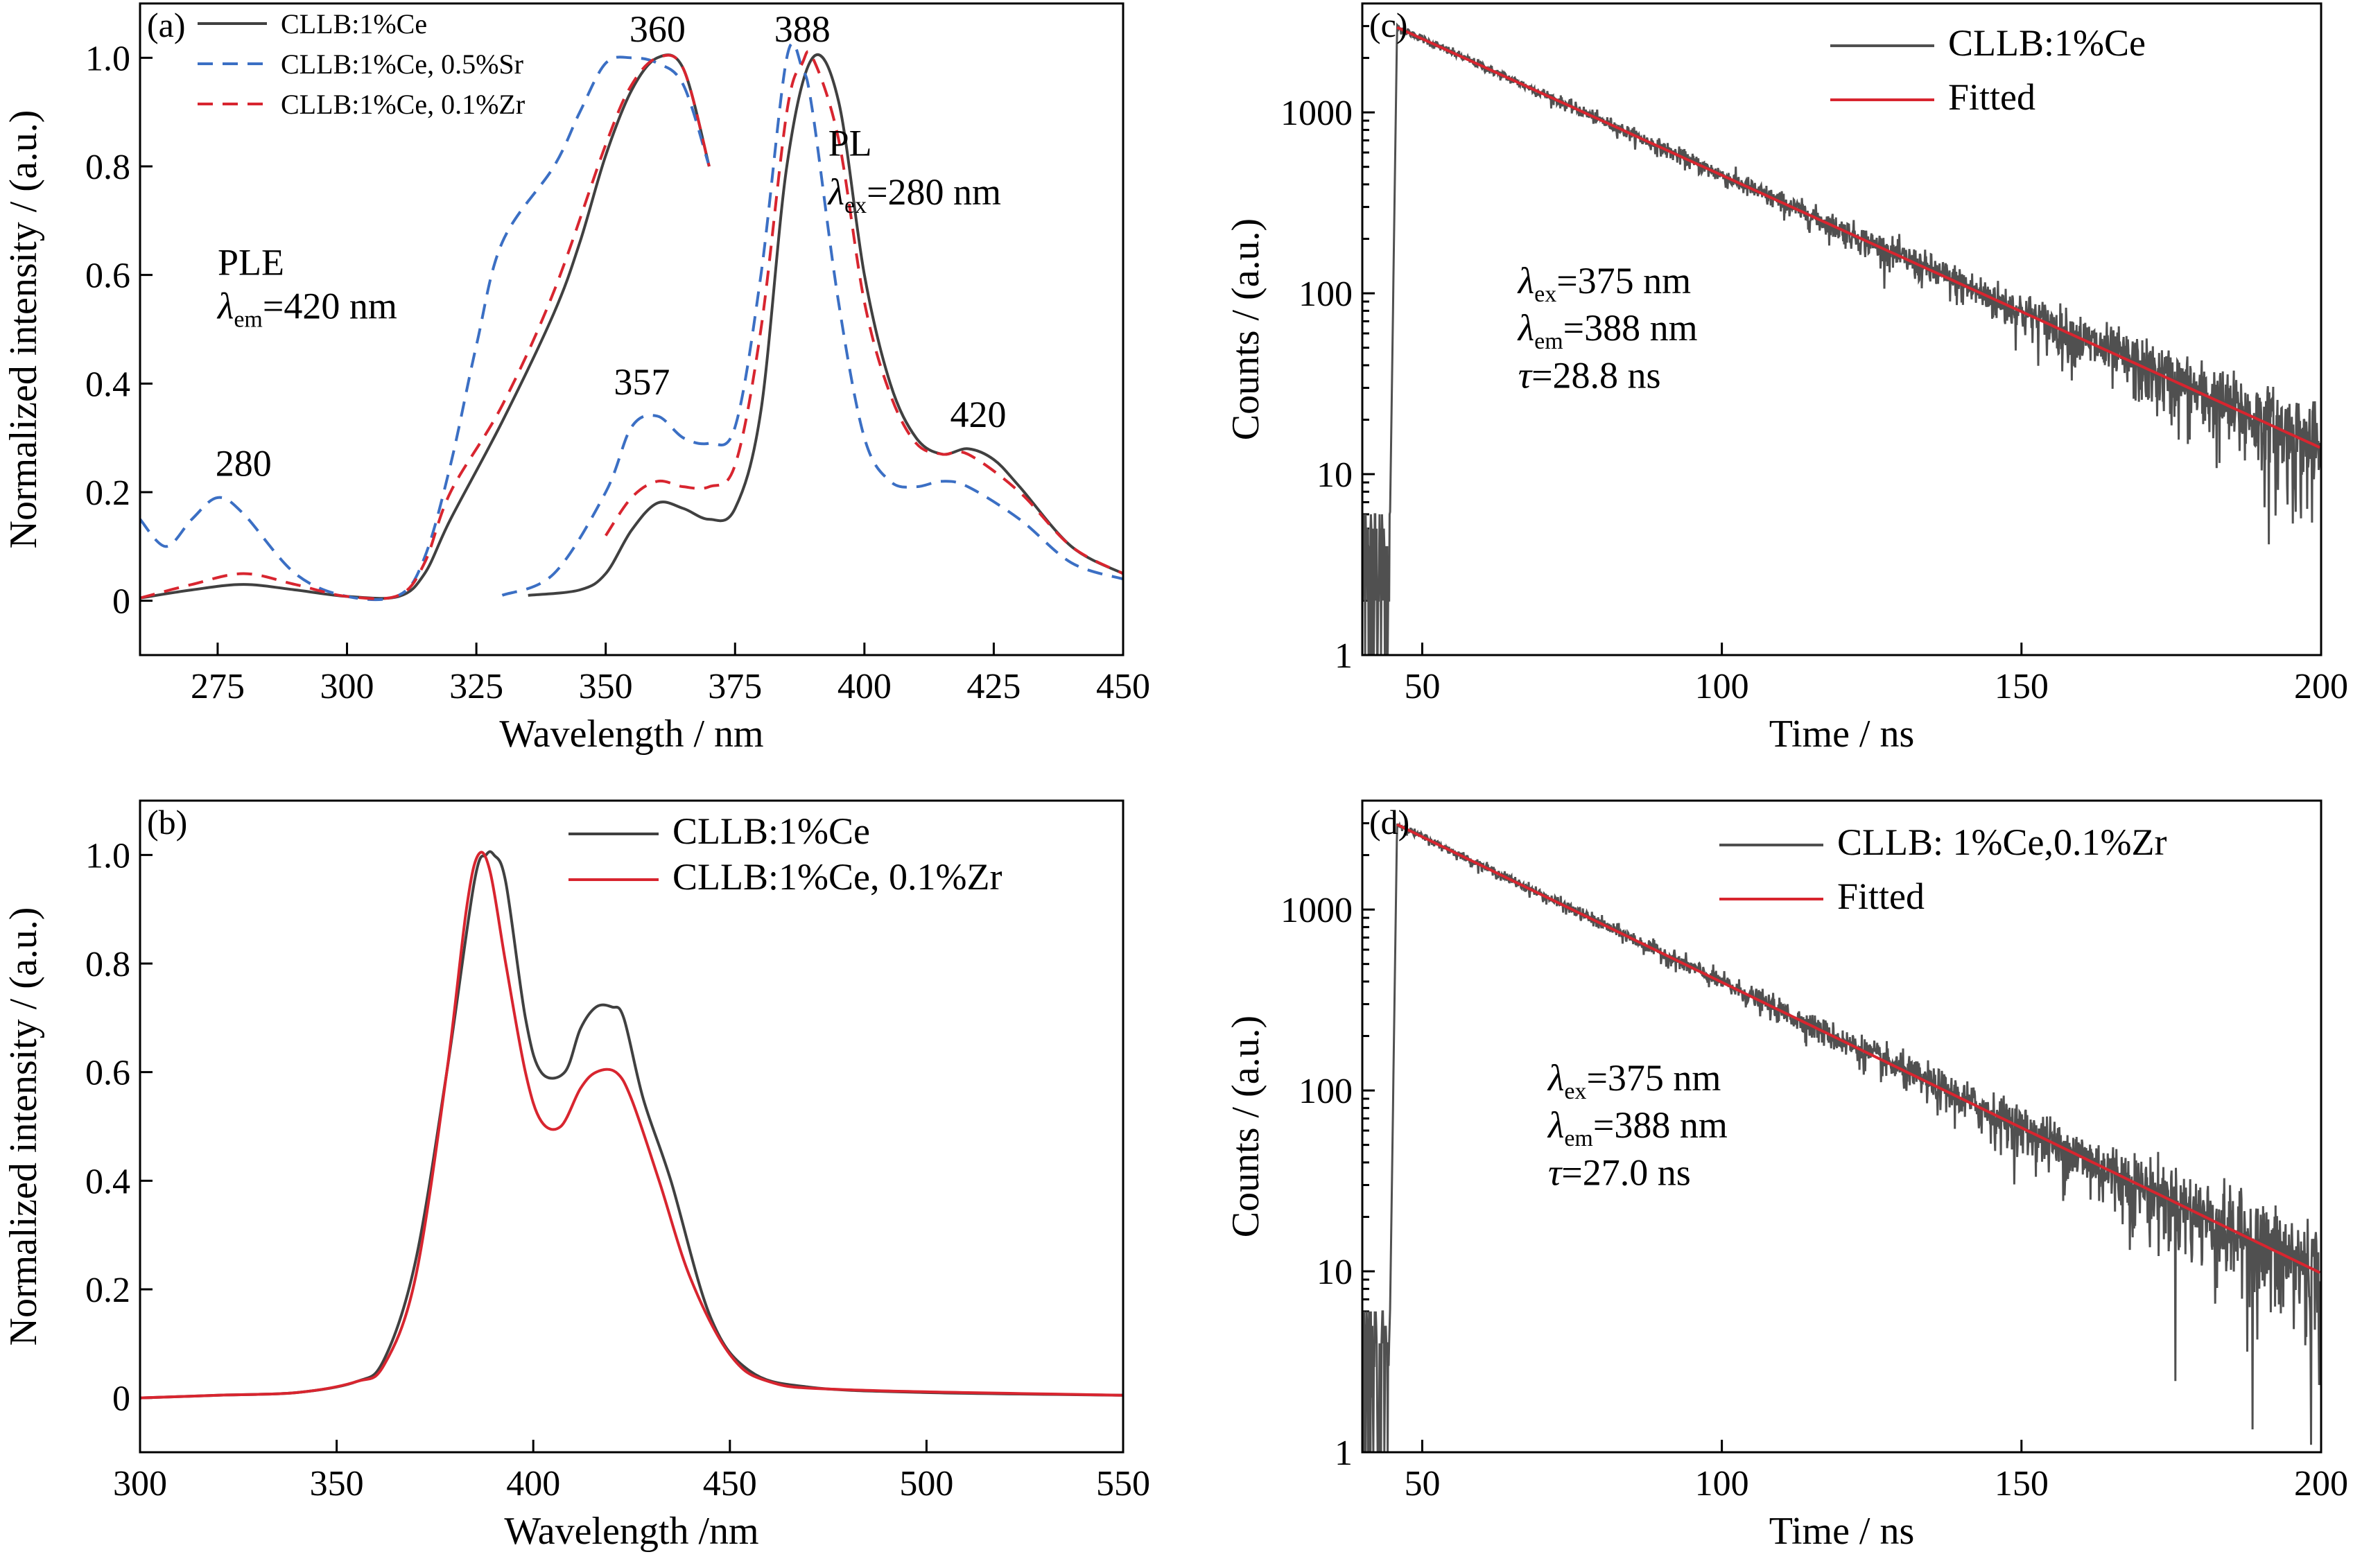  Describe the element at coordinates (306, 308) in the screenshot. I see `annotation: λem=420 nm` at that location.